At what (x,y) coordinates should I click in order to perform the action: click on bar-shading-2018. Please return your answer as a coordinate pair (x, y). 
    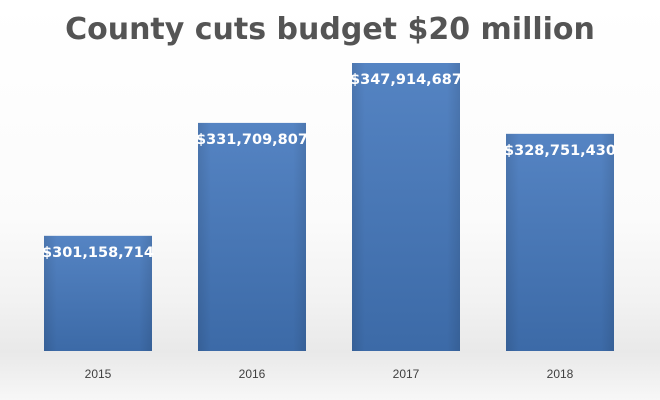
    Looking at the image, I should click on (560, 242).